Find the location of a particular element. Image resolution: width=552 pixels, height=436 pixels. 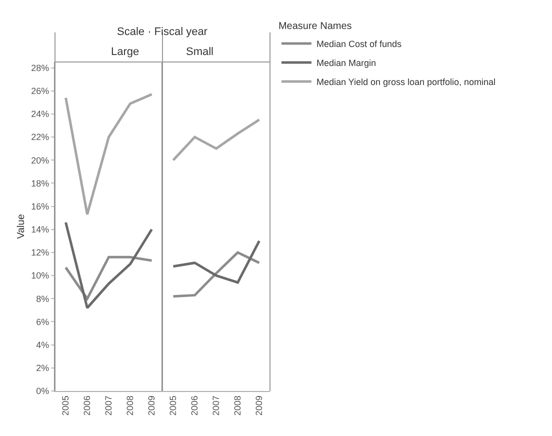

y-tick-label: 24% is located at coordinates (40, 114).